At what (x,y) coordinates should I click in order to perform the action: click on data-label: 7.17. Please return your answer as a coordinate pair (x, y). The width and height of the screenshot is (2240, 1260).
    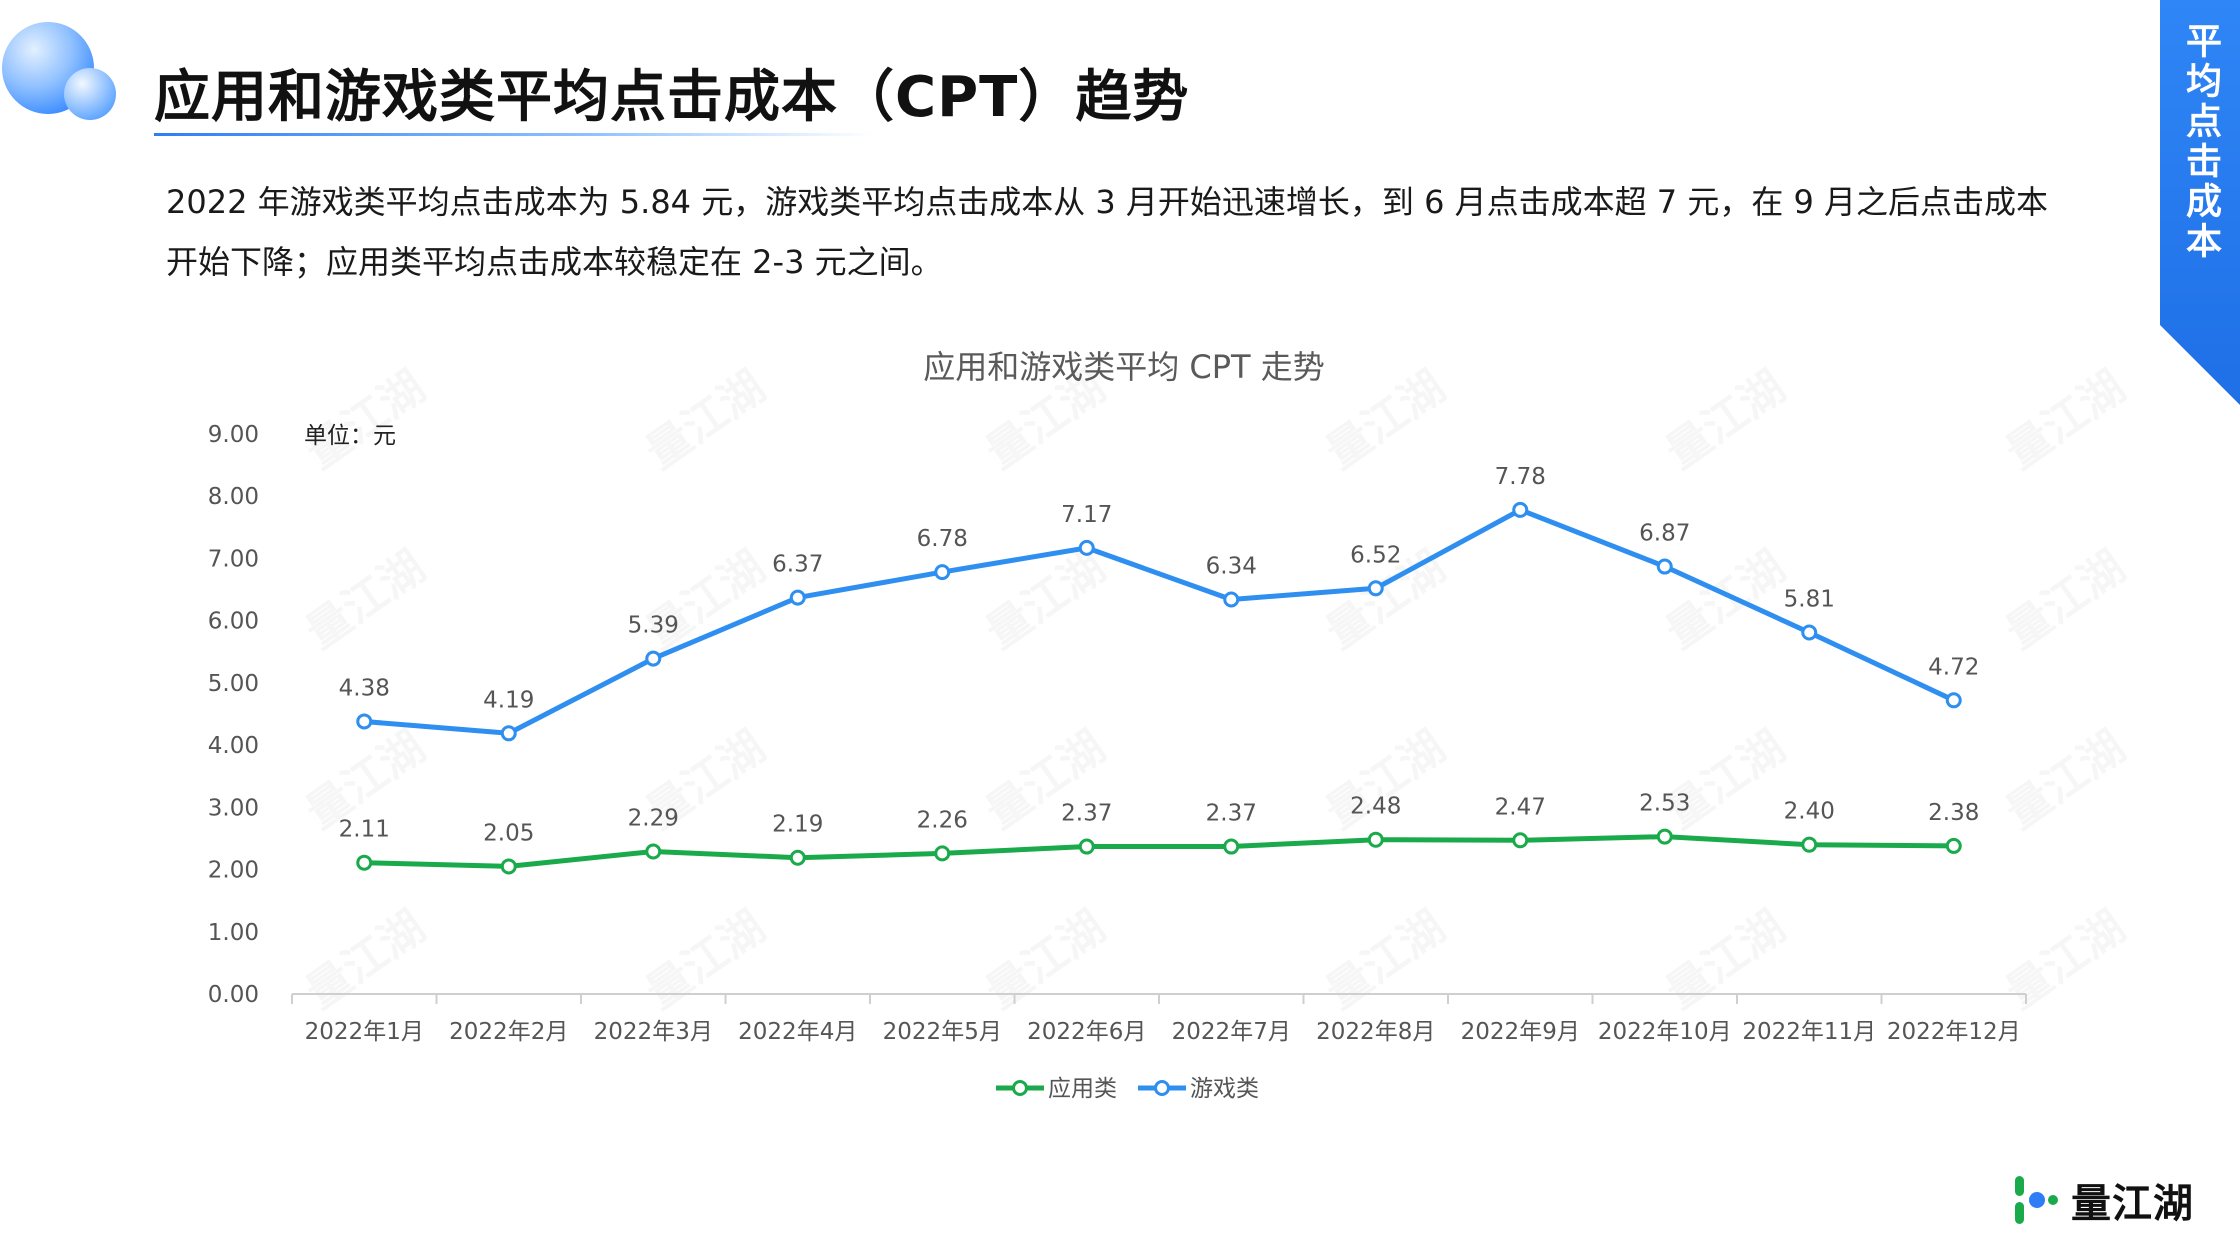
    Looking at the image, I should click on (1086, 515).